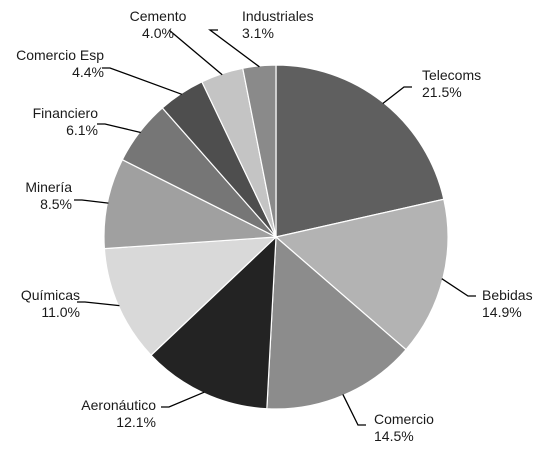  I want to click on leader-line-comercio-esp, so click(142, 81).